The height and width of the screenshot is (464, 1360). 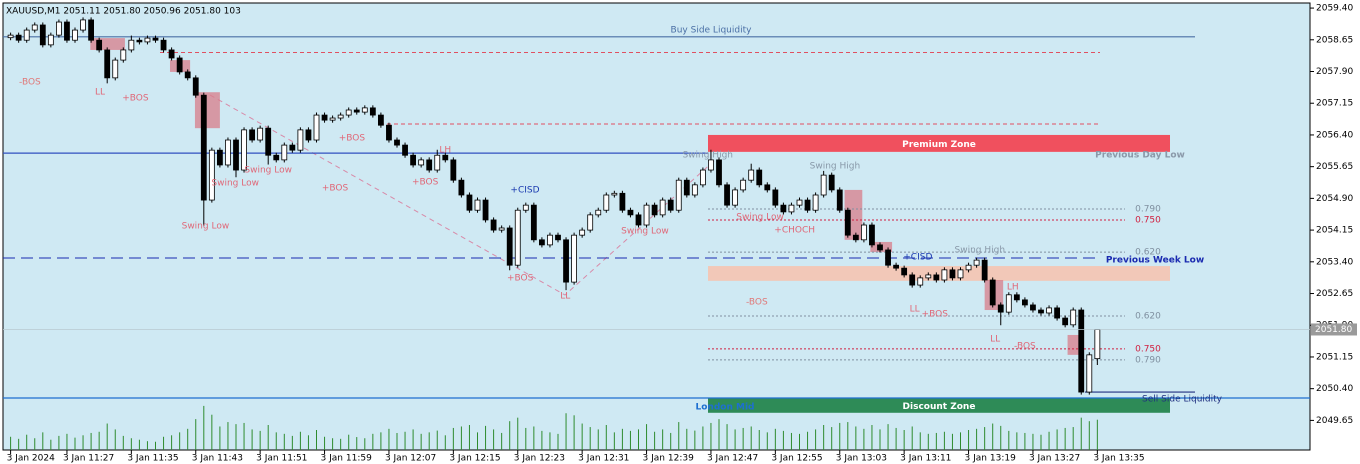 I want to click on level-label: Previous Day Low, so click(x=1140, y=156).